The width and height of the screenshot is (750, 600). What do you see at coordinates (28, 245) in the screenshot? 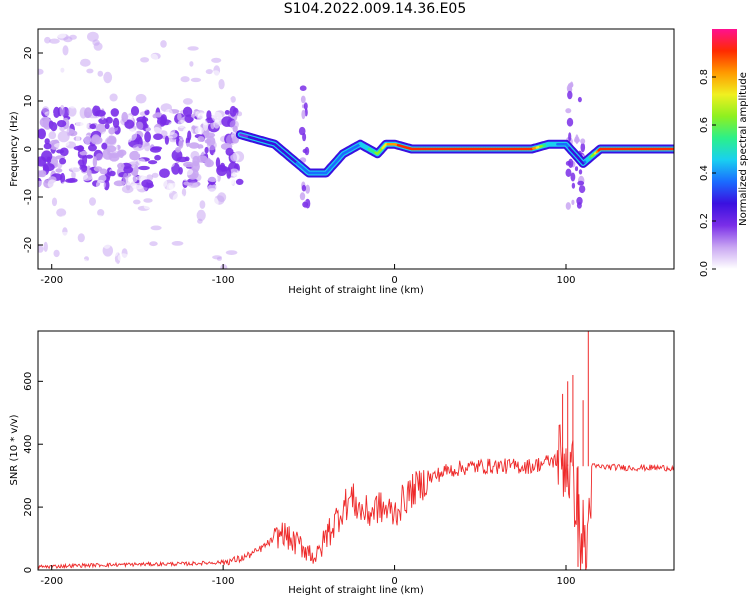
I see `spectrogram-y-tick-label: -20` at bounding box center [28, 245].